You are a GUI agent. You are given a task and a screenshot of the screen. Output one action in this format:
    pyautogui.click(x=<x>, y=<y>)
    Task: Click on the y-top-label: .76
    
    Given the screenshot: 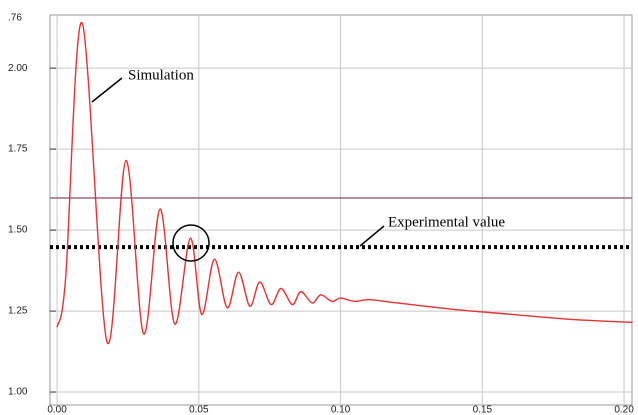 What is the action you would take?
    pyautogui.click(x=15, y=18)
    